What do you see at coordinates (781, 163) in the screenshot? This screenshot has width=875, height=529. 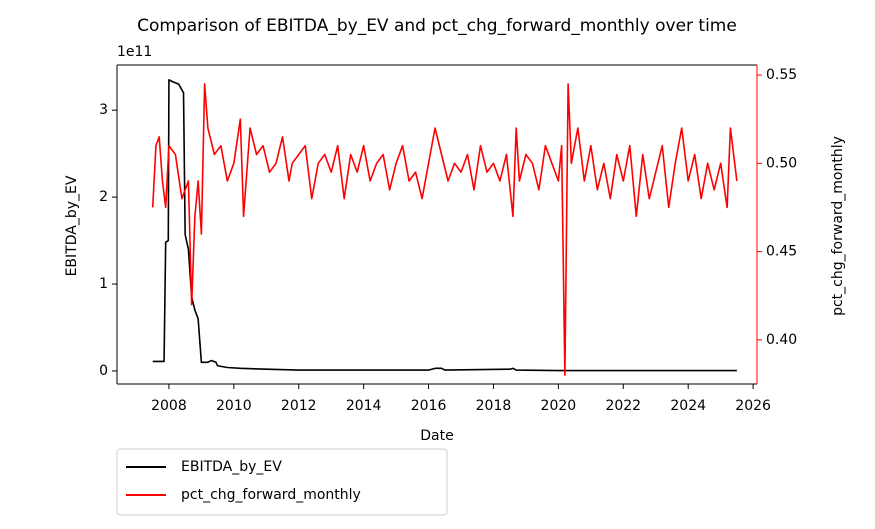 I see `y2-tick-label: 0.50` at bounding box center [781, 163].